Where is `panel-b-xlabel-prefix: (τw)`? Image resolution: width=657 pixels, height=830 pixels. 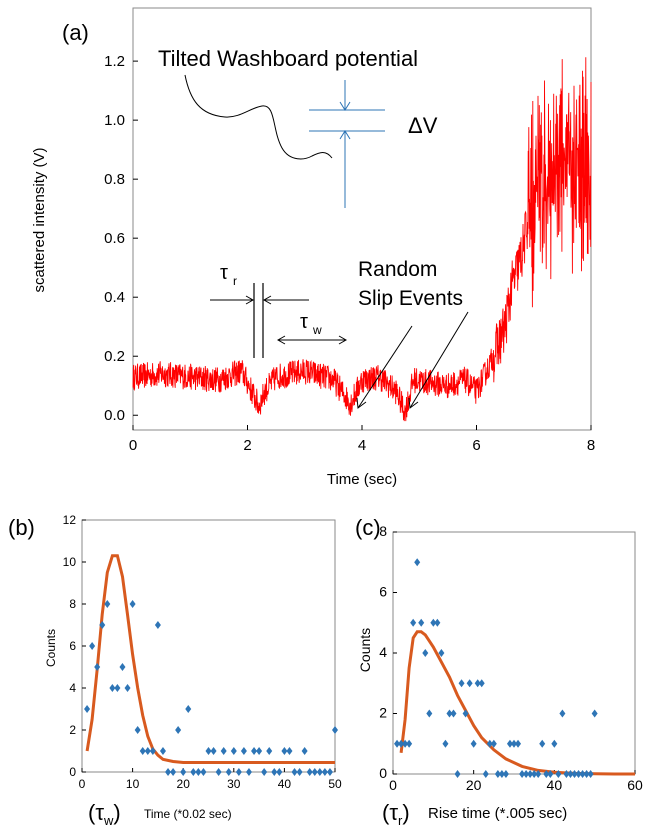
panel-b-xlabel-prefix: (τw) is located at coordinates (104, 814).